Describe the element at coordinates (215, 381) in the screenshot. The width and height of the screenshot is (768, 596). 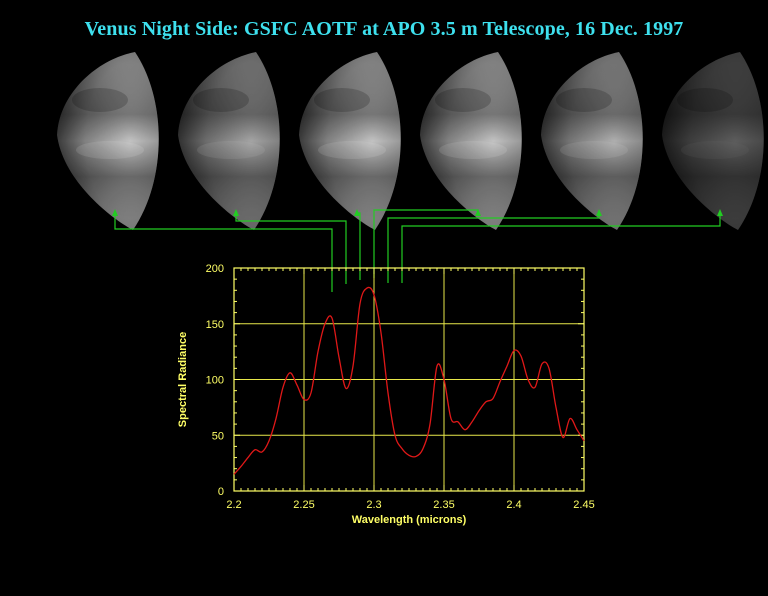
I see `y-tick-label: 100` at that location.